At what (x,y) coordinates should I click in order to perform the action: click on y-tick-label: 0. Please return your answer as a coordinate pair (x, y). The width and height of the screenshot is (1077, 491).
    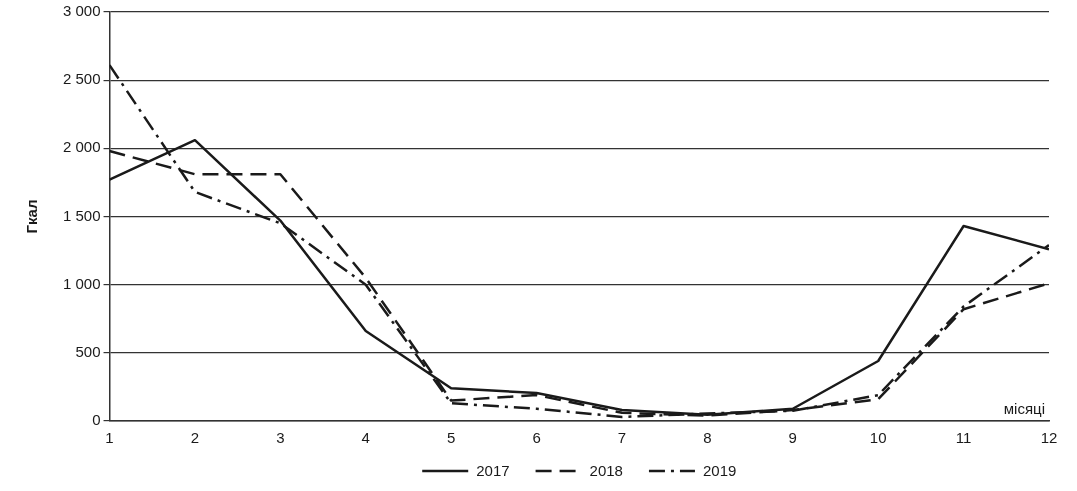
    Looking at the image, I should click on (96, 420).